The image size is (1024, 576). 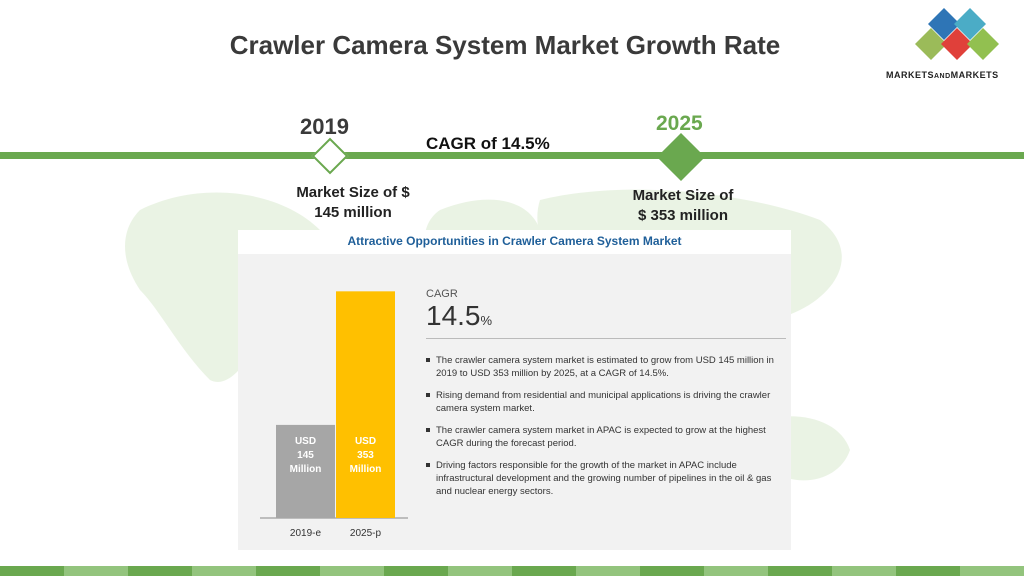 I want to click on timeline-bar, so click(x=512, y=155).